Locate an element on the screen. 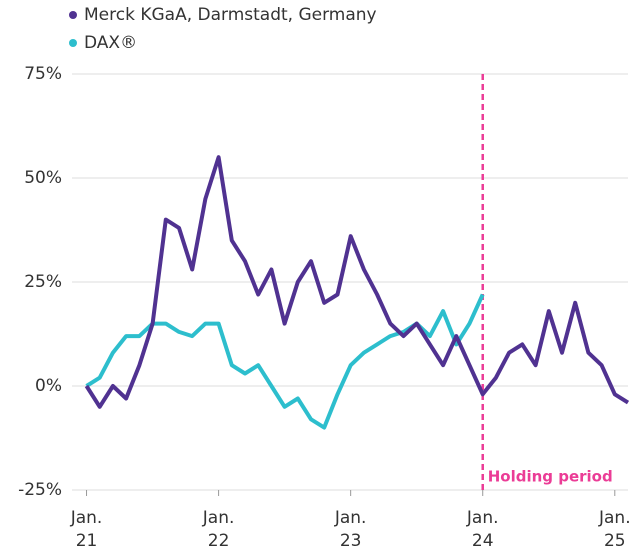  legend-label: DAX® is located at coordinates (110, 43).